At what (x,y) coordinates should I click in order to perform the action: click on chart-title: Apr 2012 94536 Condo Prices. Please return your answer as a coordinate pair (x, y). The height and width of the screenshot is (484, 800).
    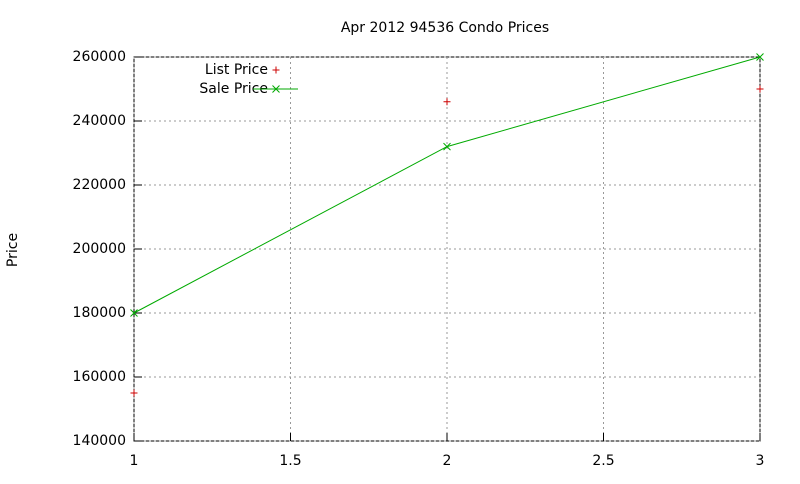
    Looking at the image, I should click on (445, 28).